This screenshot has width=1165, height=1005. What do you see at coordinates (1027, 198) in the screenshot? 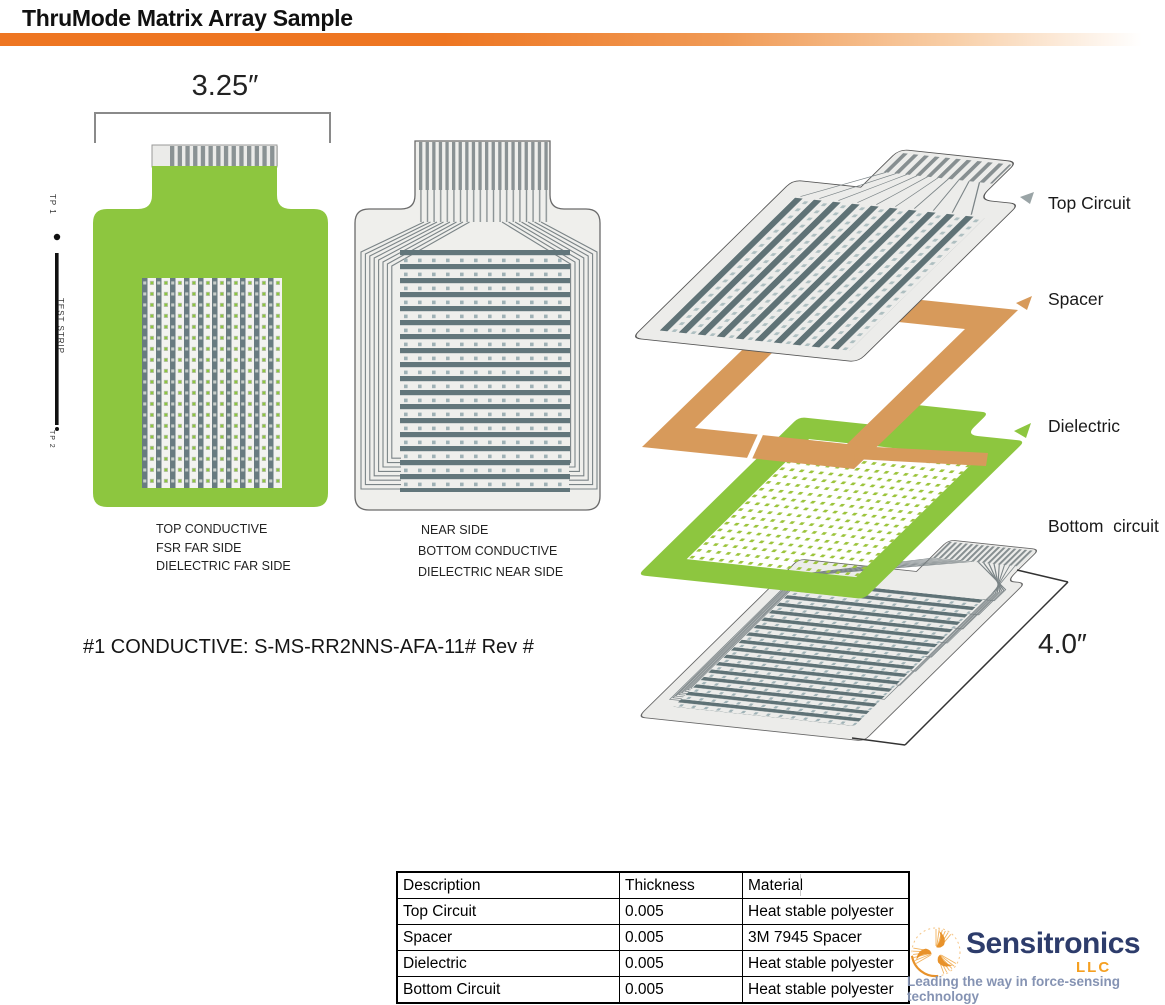
I see `top-circuit-arrow` at bounding box center [1027, 198].